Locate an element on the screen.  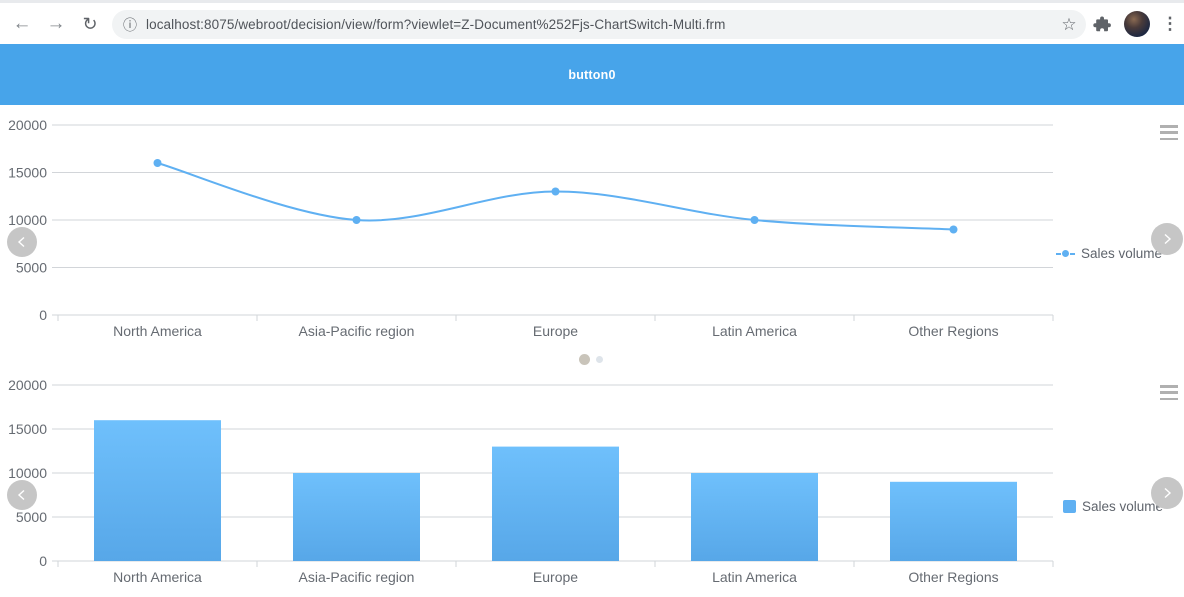
browser-tabstrip-edge is located at coordinates (592, 1).